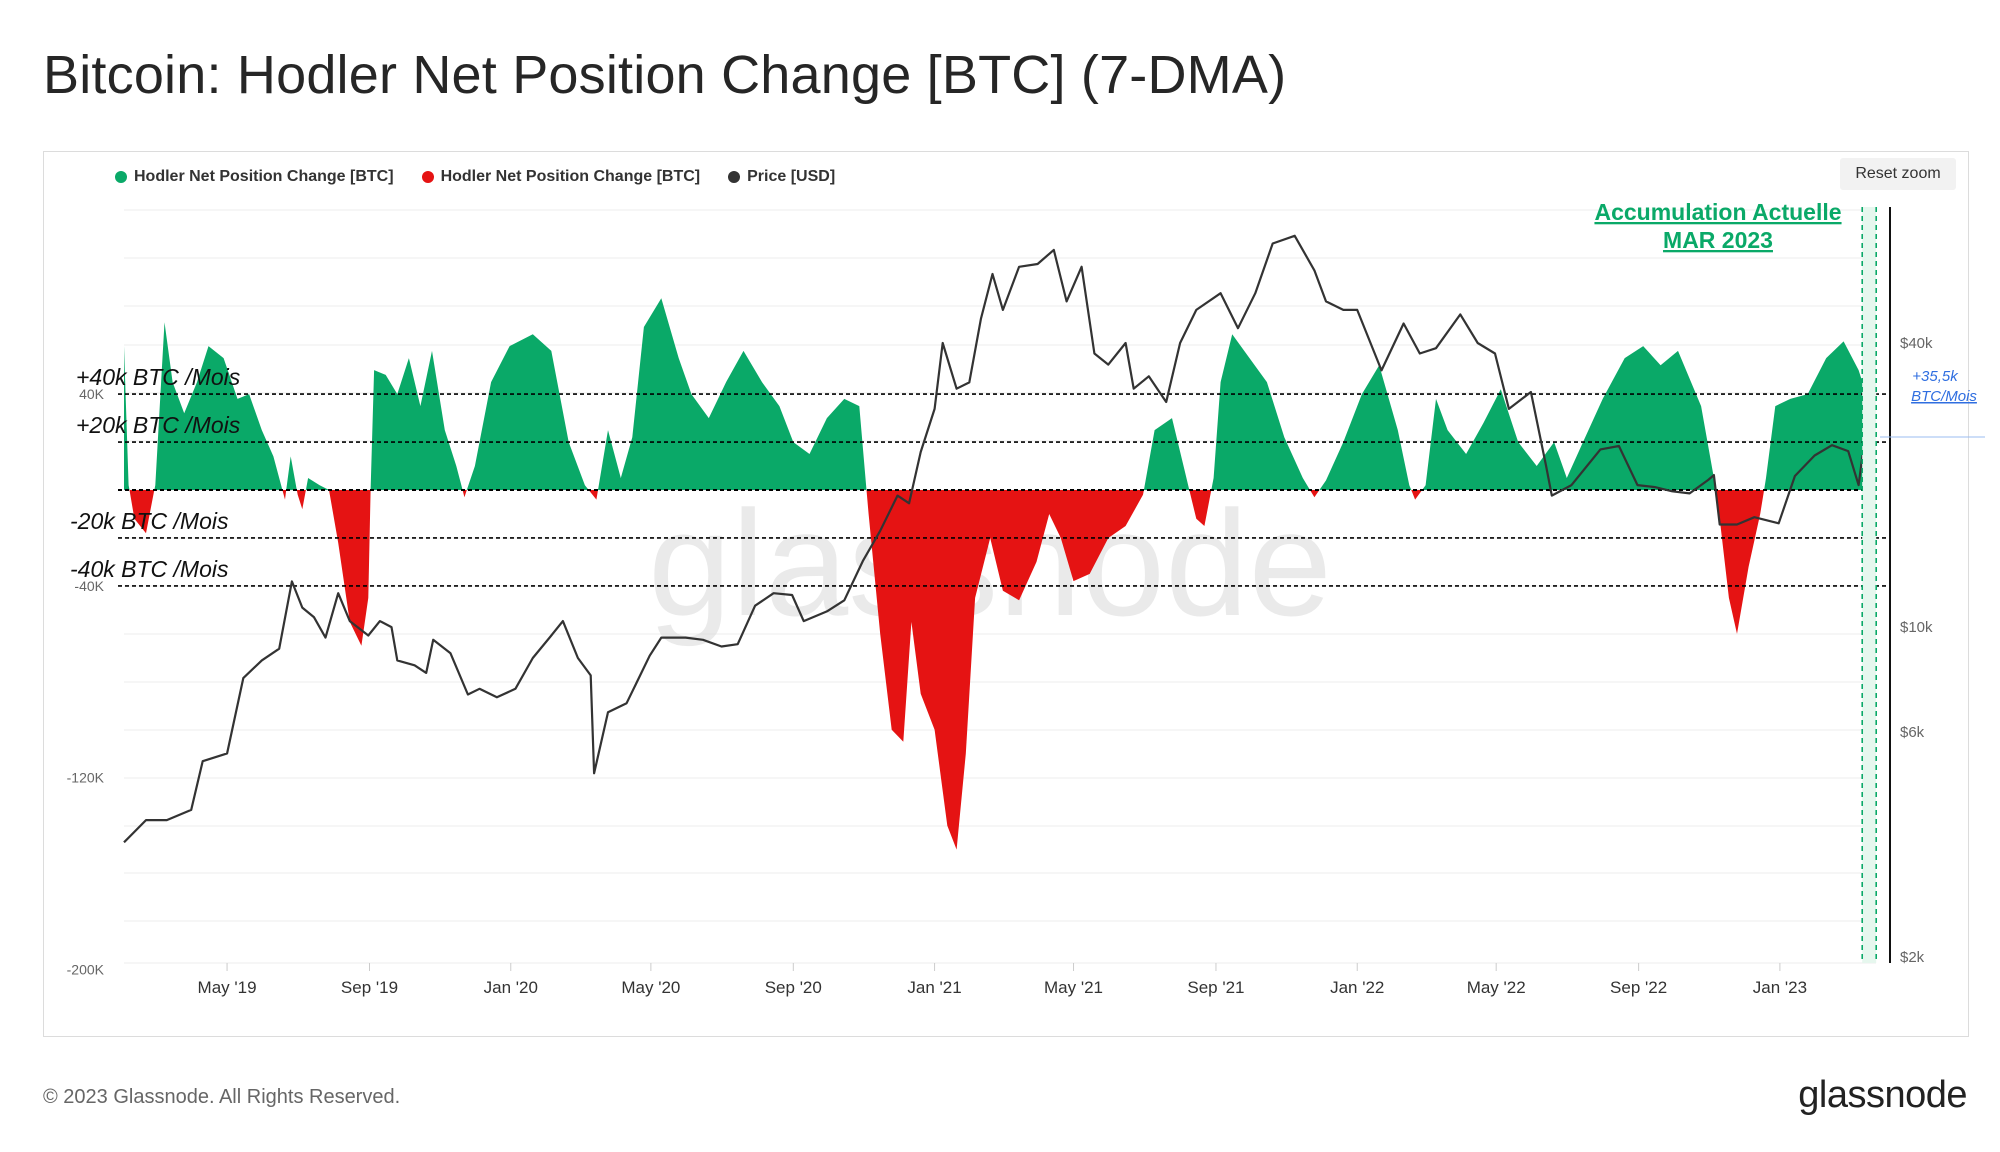 This screenshot has height=1152, width=2000. Describe the element at coordinates (1882, 1095) in the screenshot. I see `footer-brand-logo: glassnode` at that location.